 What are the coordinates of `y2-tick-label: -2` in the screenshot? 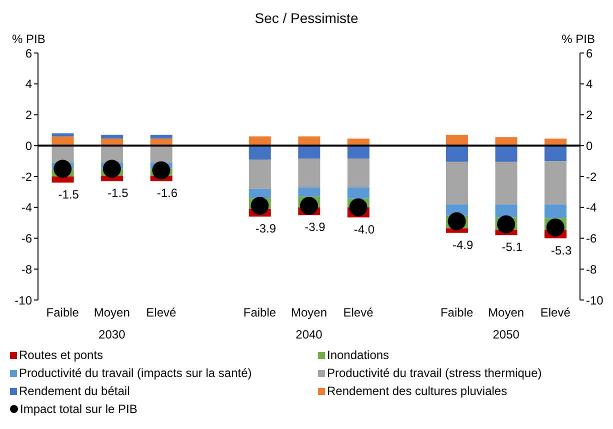 It's located at (591, 177).